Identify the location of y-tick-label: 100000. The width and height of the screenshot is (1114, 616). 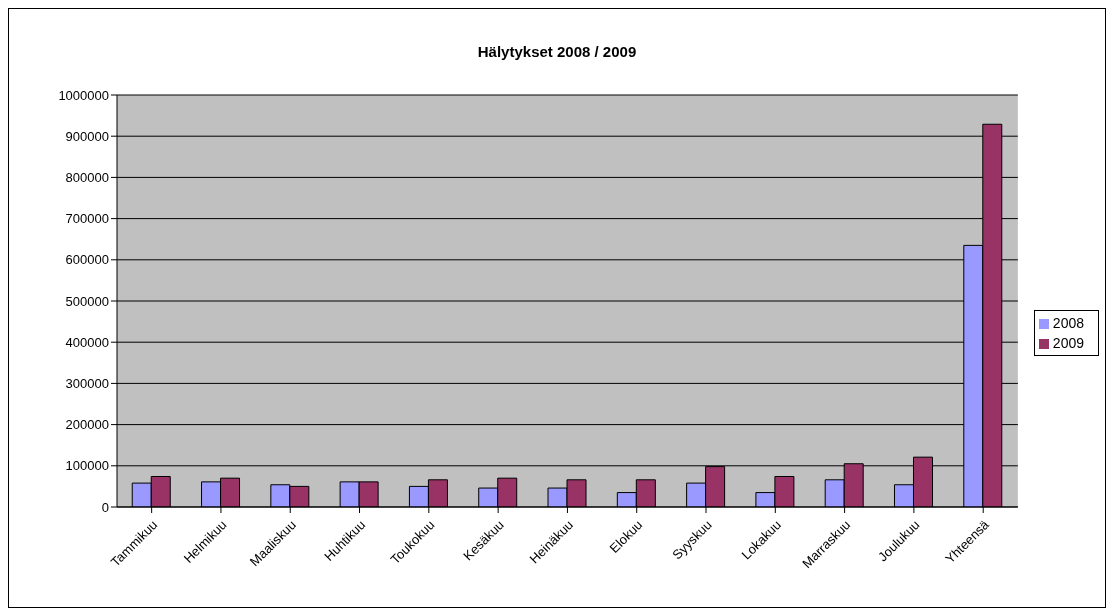
(87, 466).